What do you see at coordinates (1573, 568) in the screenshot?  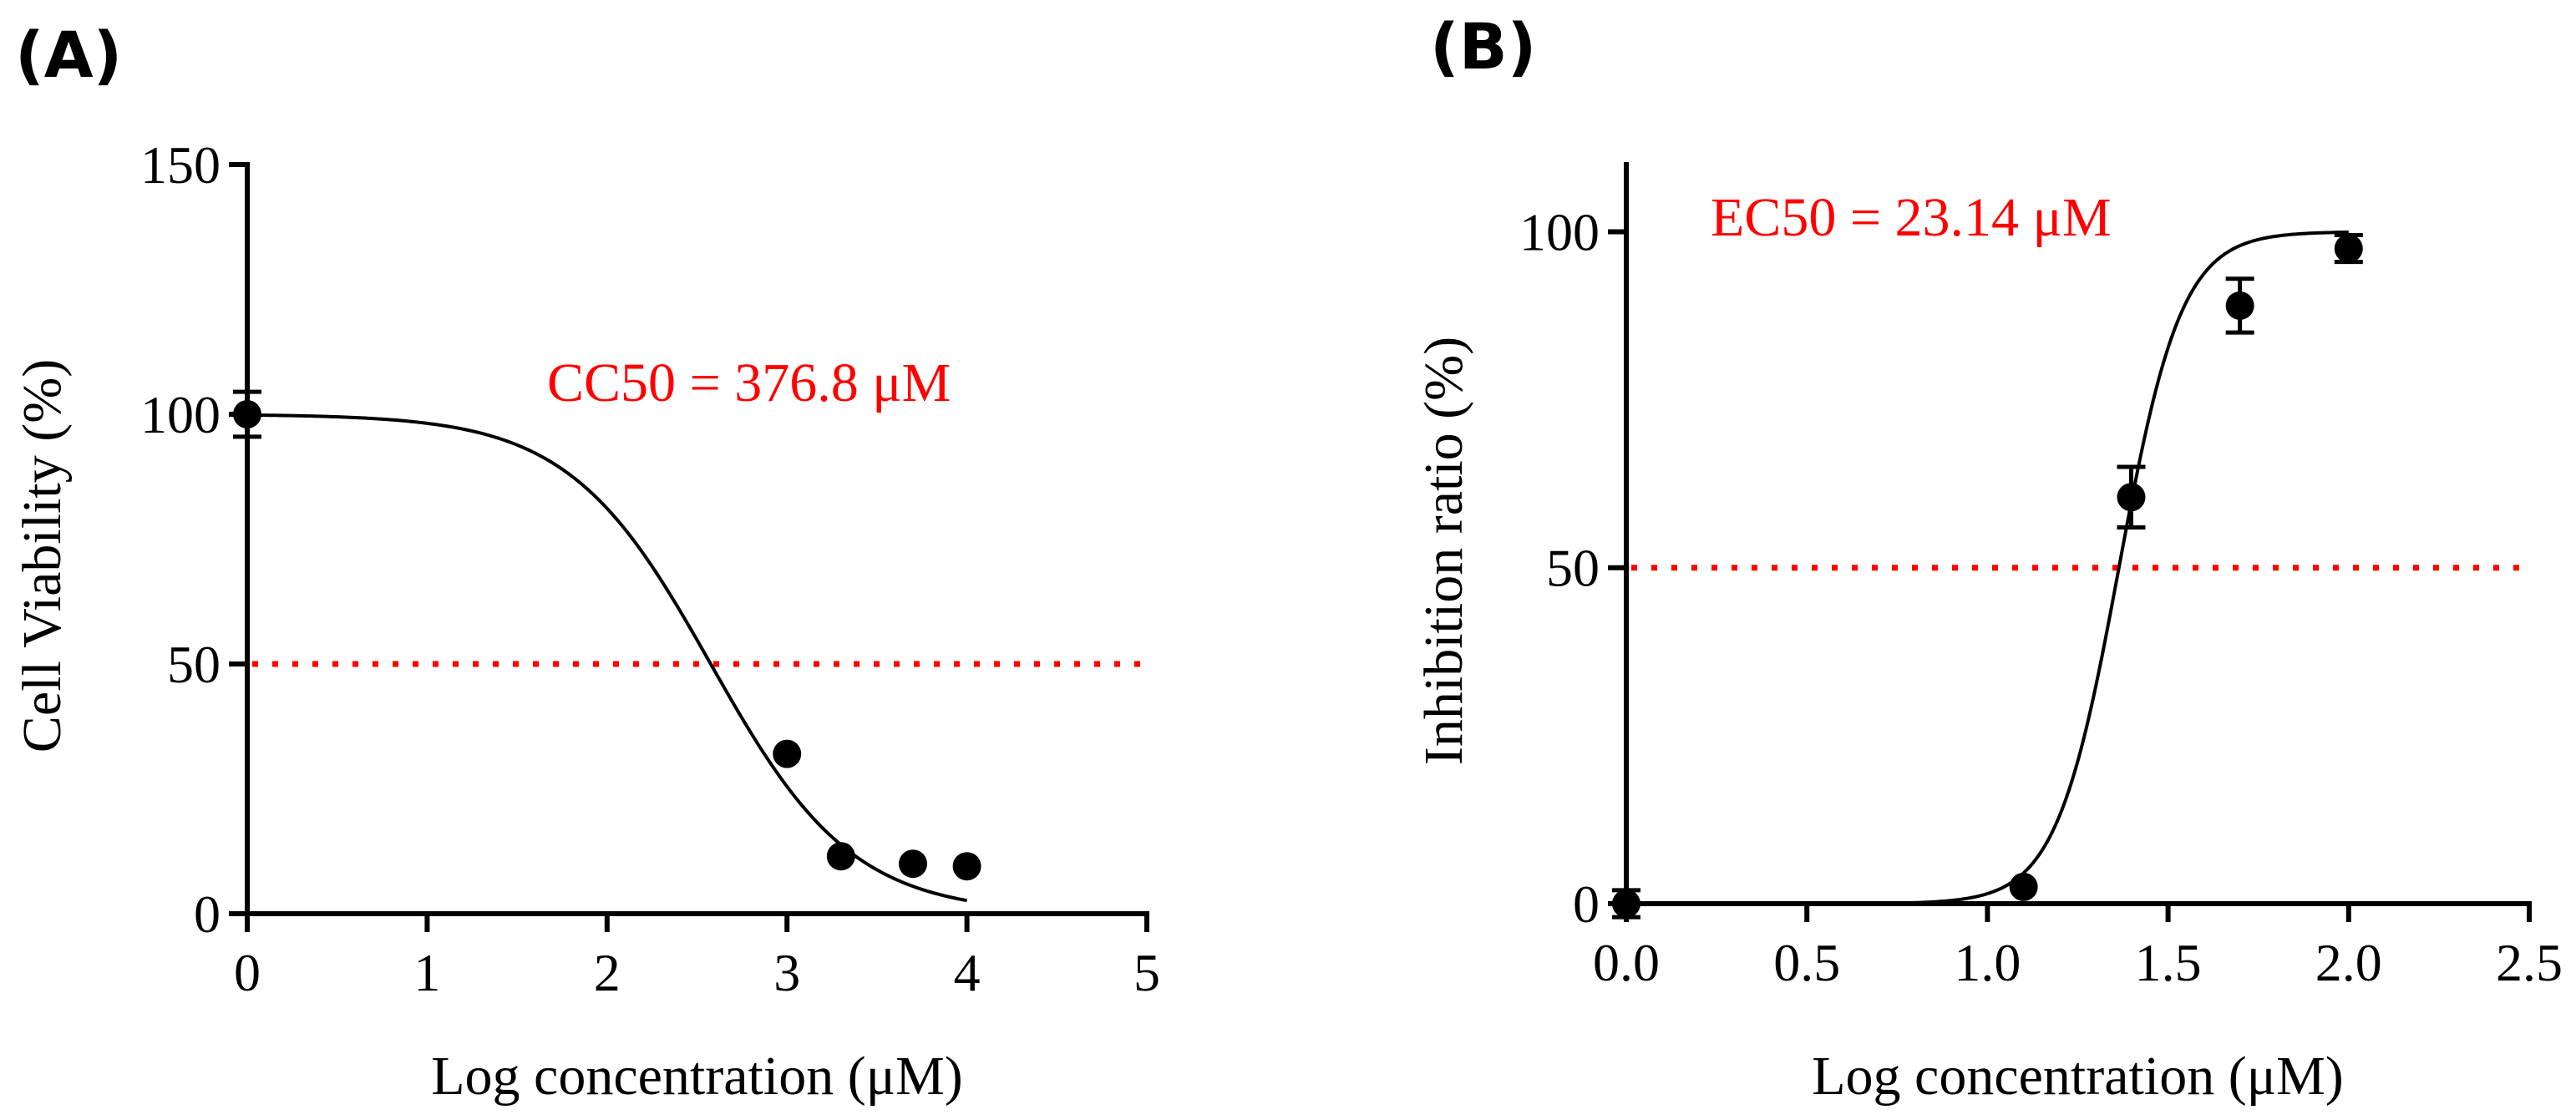 I see `panel-b-y-tick-label: 50` at bounding box center [1573, 568].